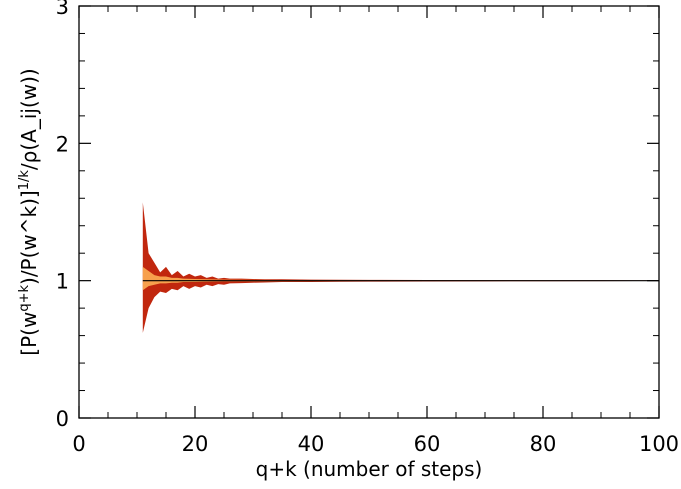 Image resolution: width=681 pixels, height=489 pixels. I want to click on x-tick-label: 40, so click(311, 444).